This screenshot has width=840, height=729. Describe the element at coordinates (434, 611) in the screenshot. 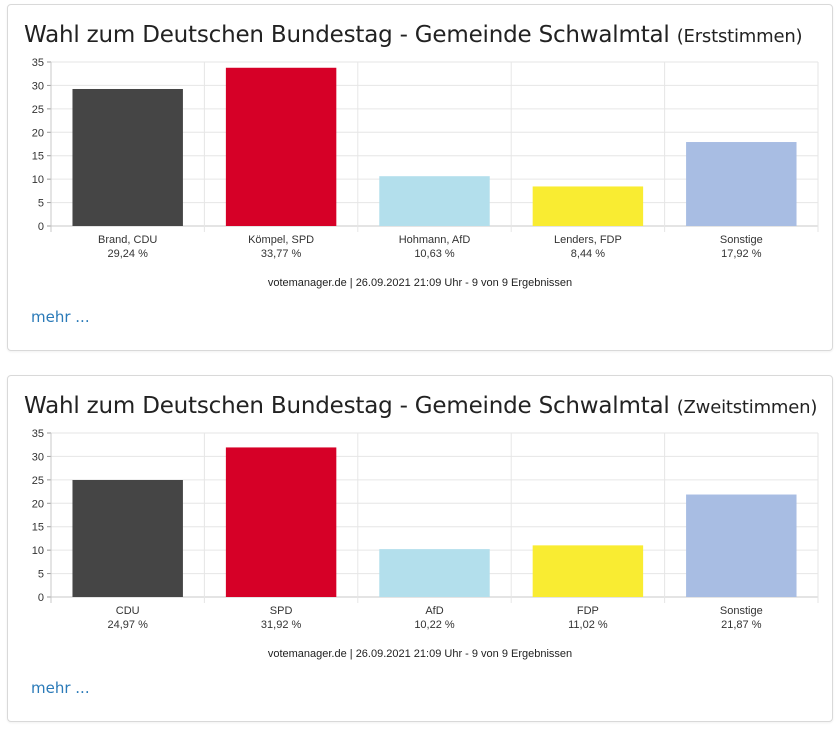

I see `x-tick-label: AfD` at that location.